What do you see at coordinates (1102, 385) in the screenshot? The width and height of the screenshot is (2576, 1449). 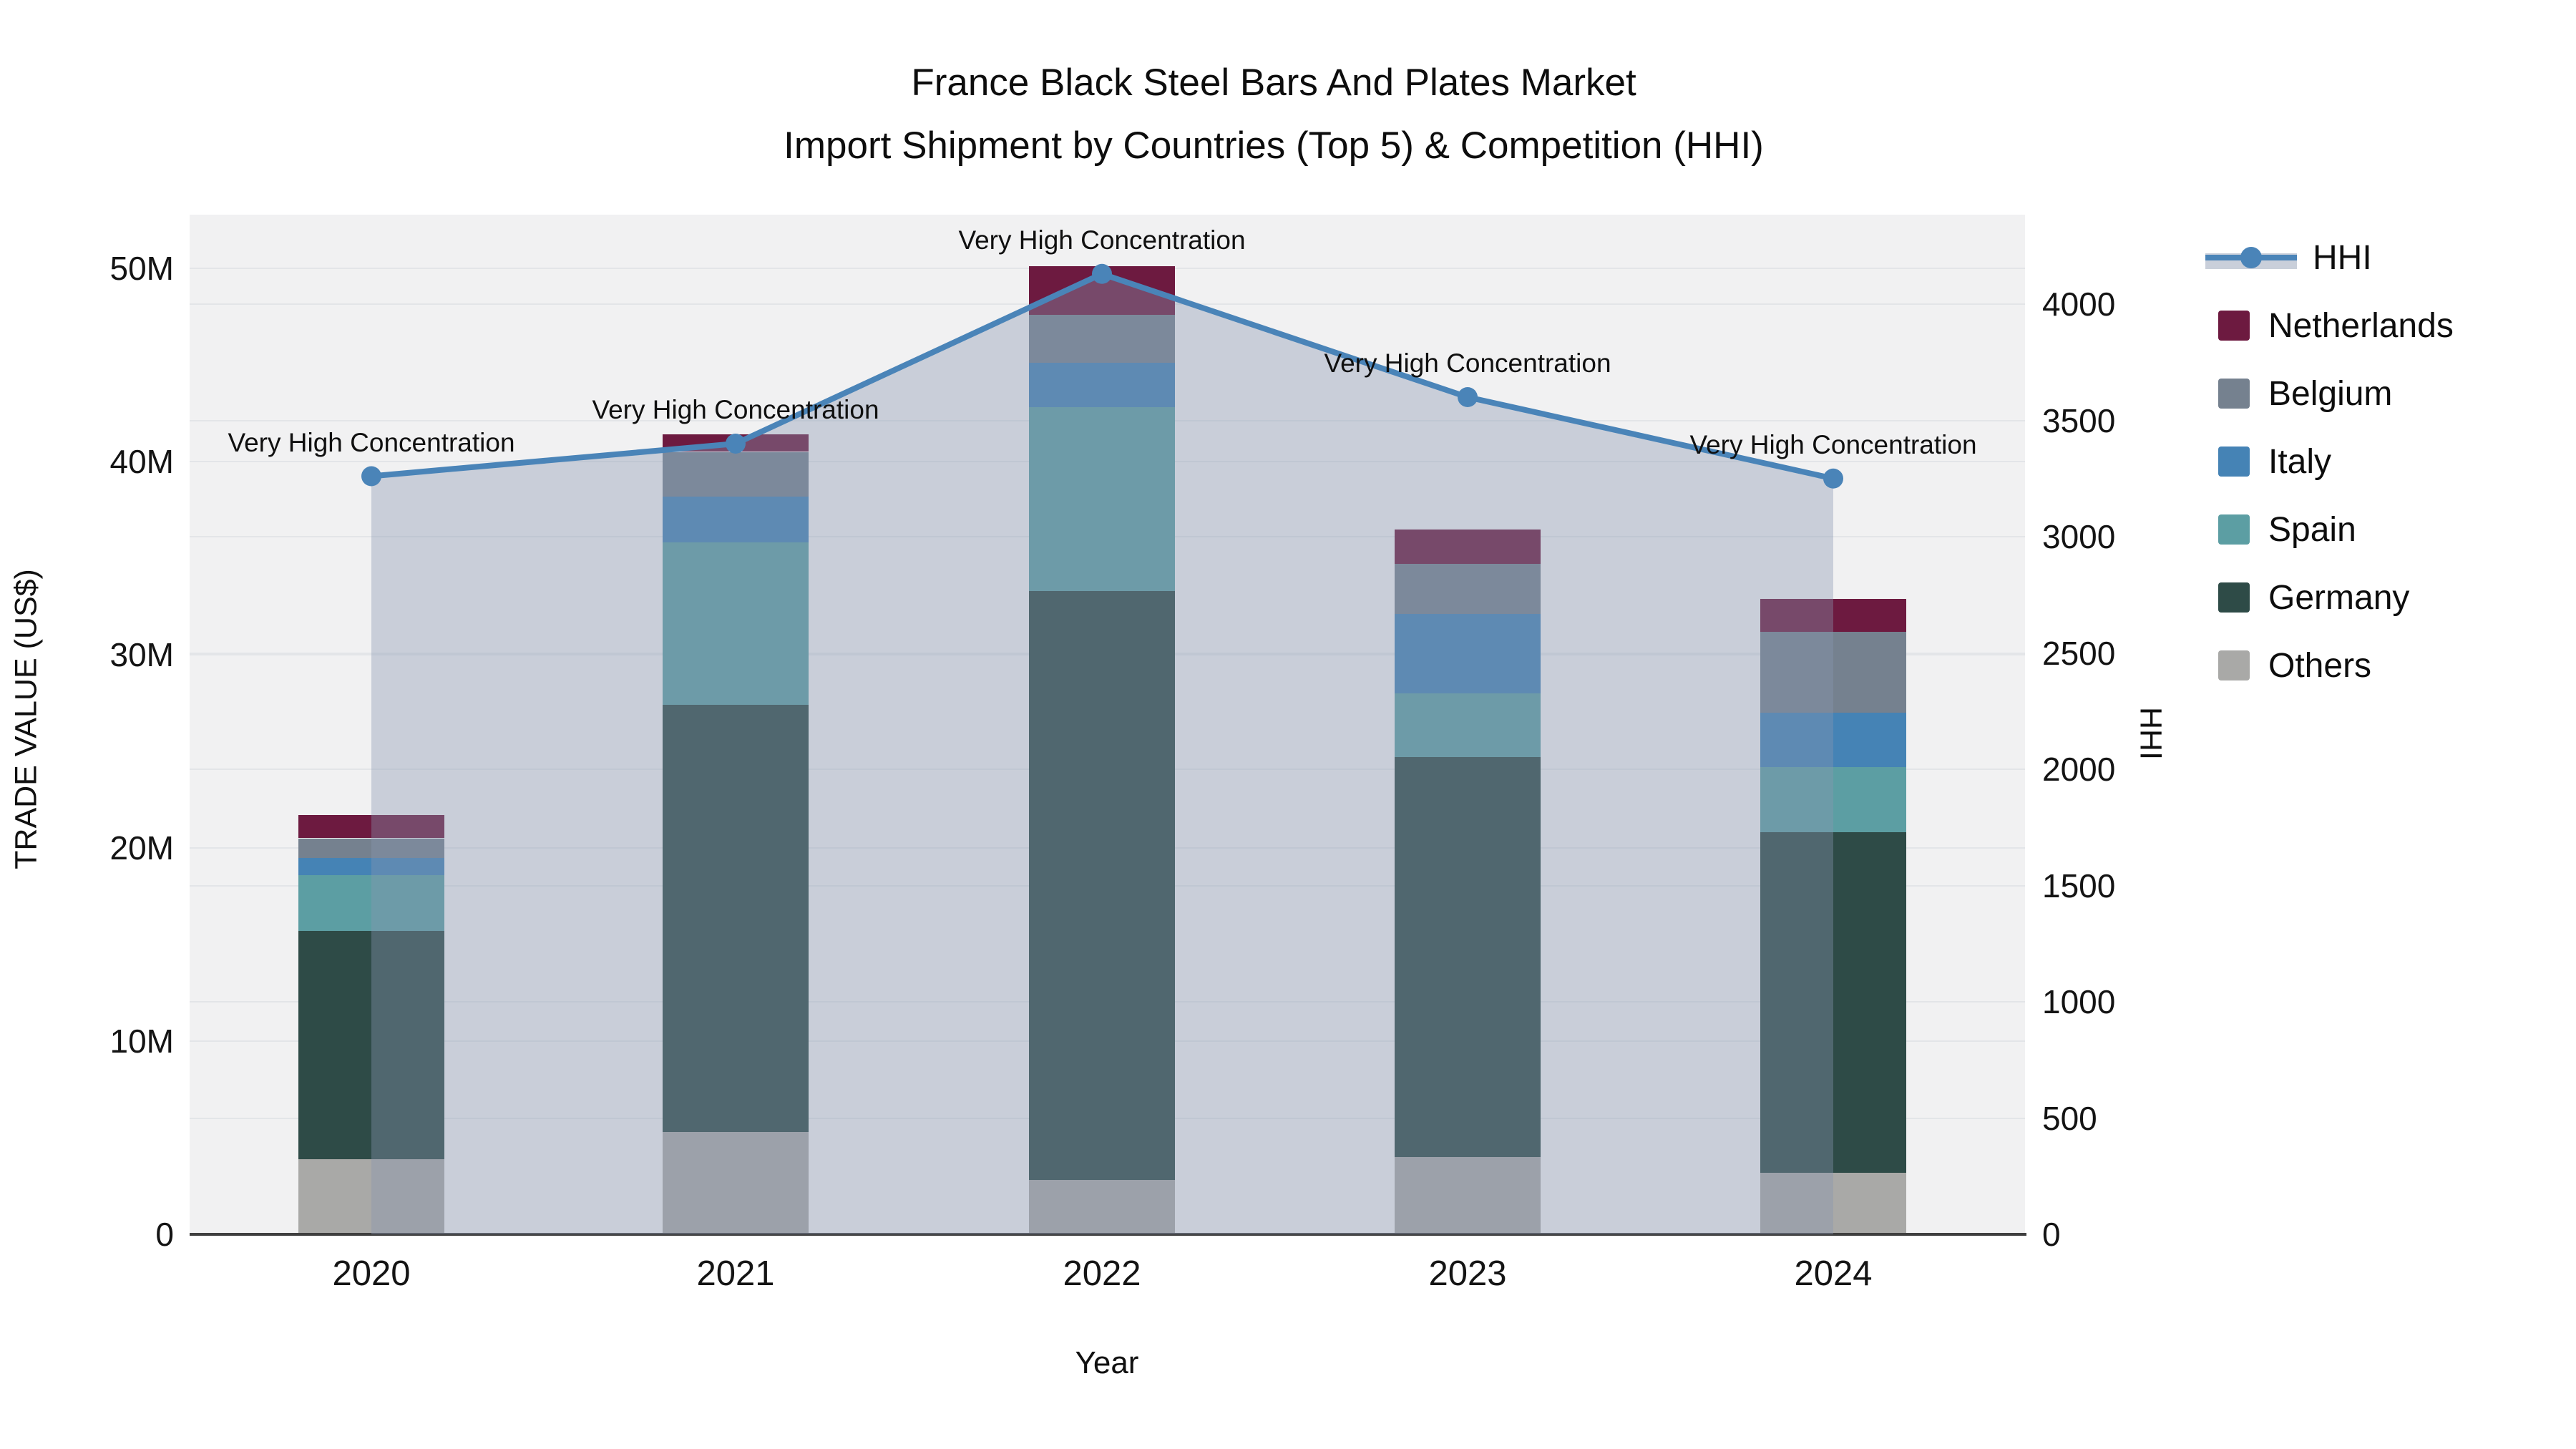 I see `bar-segment-italy-2022` at bounding box center [1102, 385].